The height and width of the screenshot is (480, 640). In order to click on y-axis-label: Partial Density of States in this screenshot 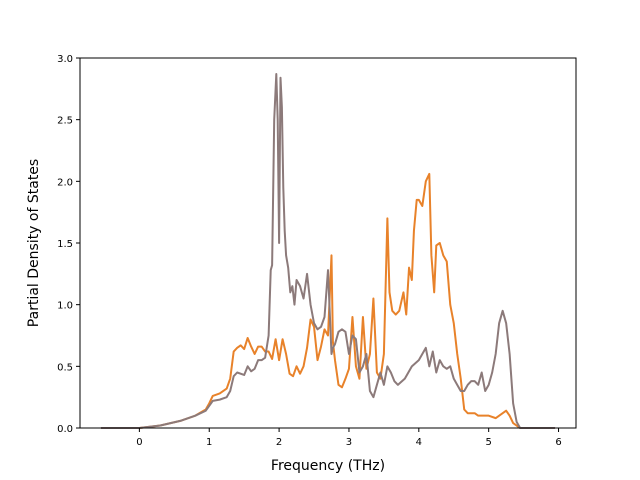, I will do `click(34, 243)`.